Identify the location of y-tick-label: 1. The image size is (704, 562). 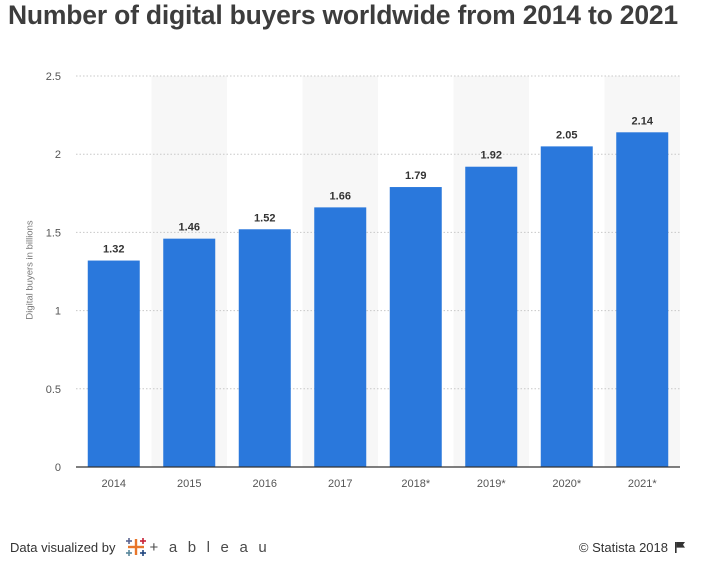
(58, 312).